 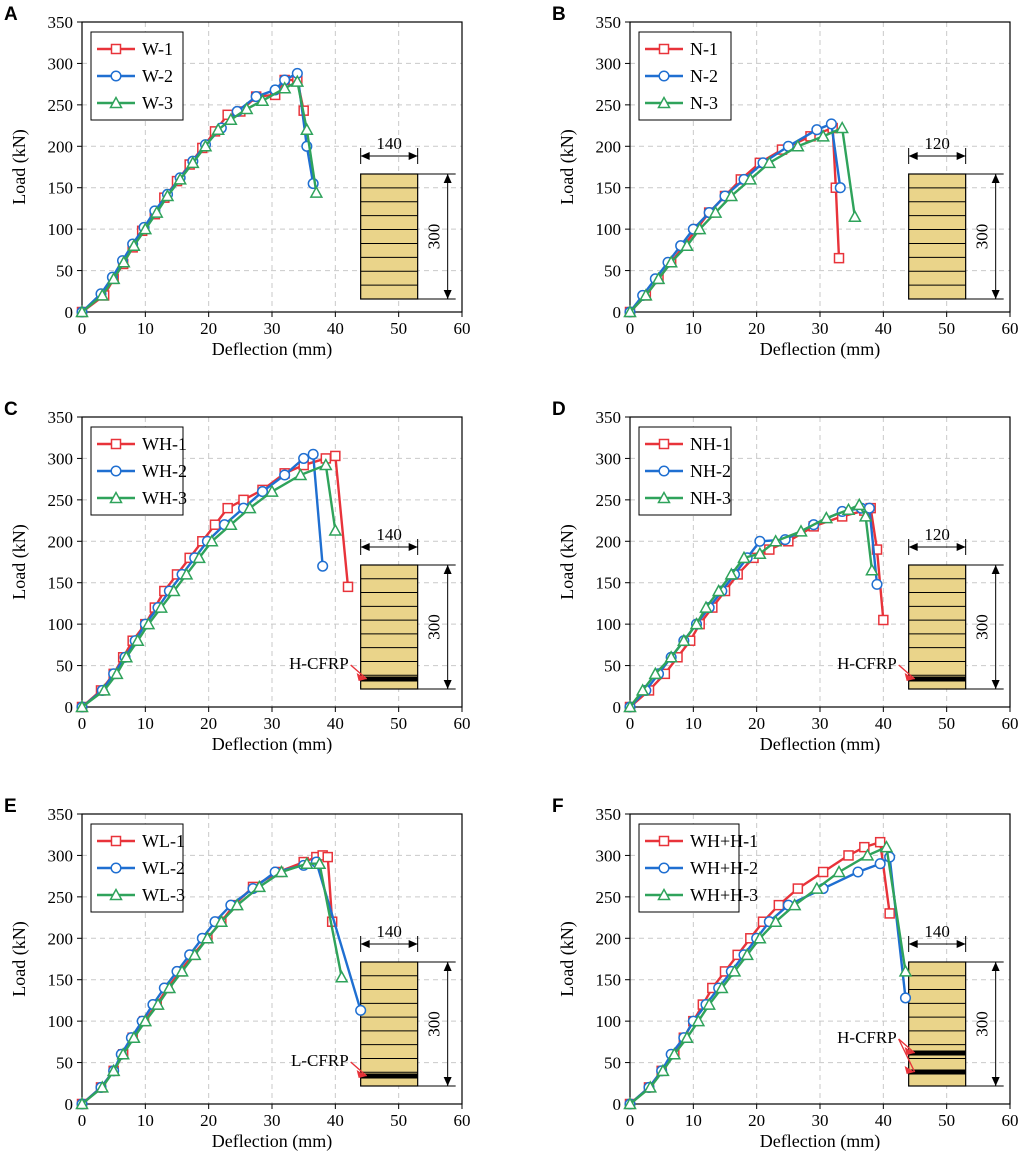 What do you see at coordinates (704, 103) in the screenshot?
I see `legend-label: N-3` at bounding box center [704, 103].